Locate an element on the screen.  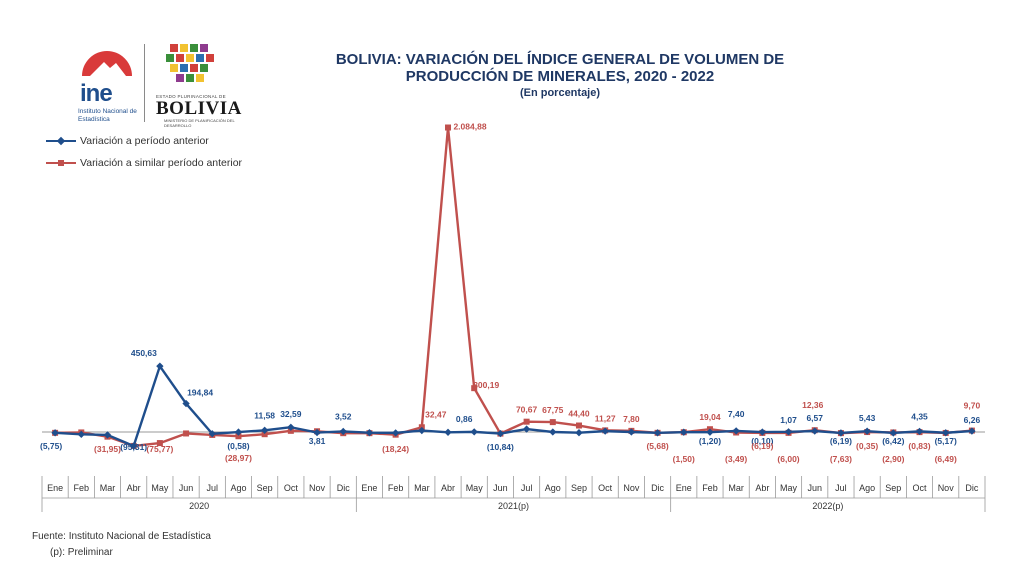
legend-label-red: Variación a similar período anterior is located at coordinates (161, 163).